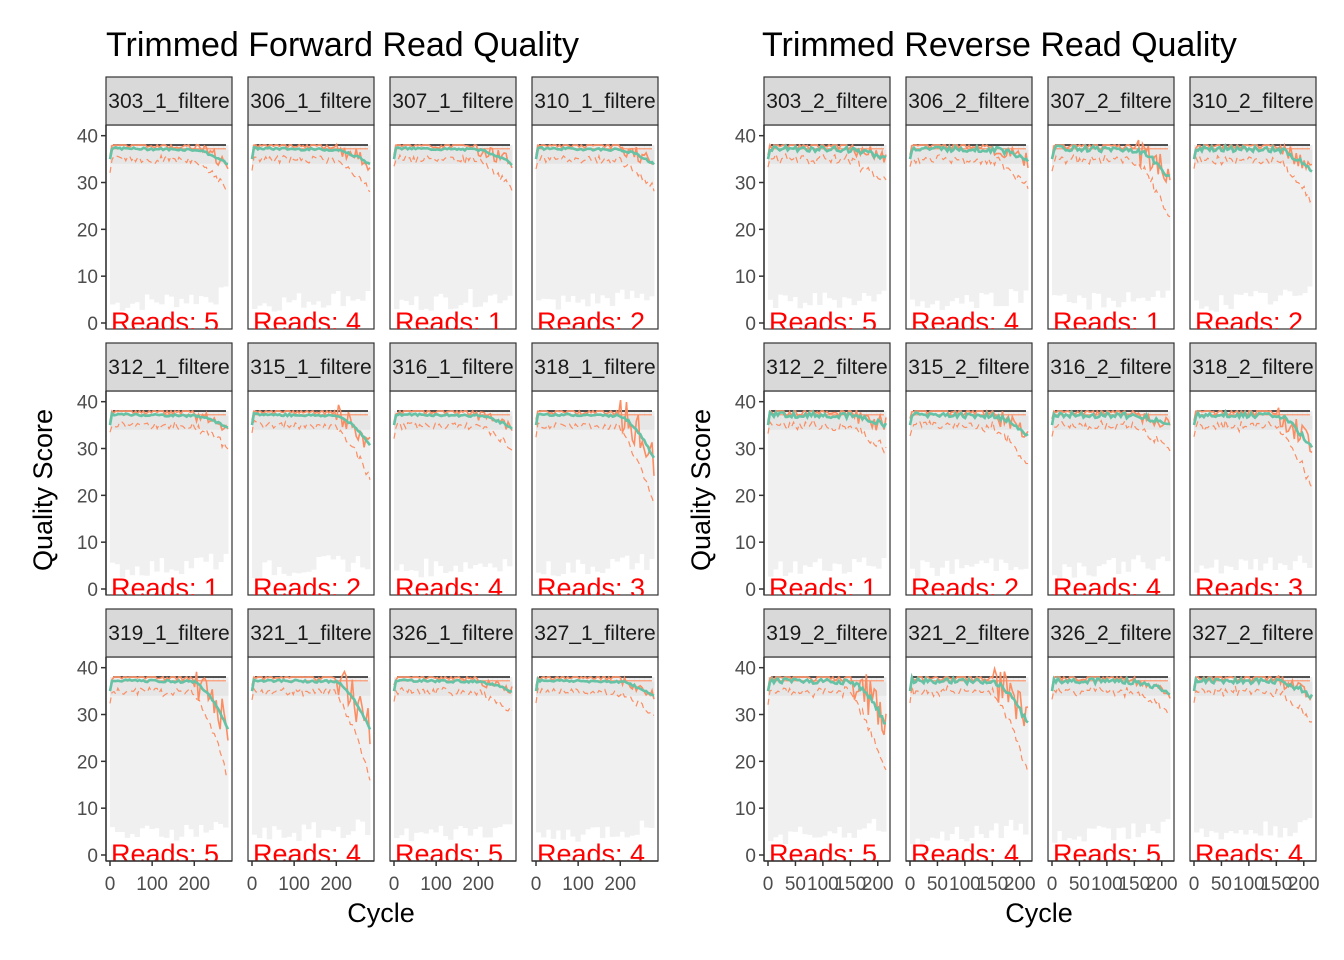 The height and width of the screenshot is (960, 1344). What do you see at coordinates (827, 431) in the screenshot?
I see `quality-lines` at bounding box center [827, 431].